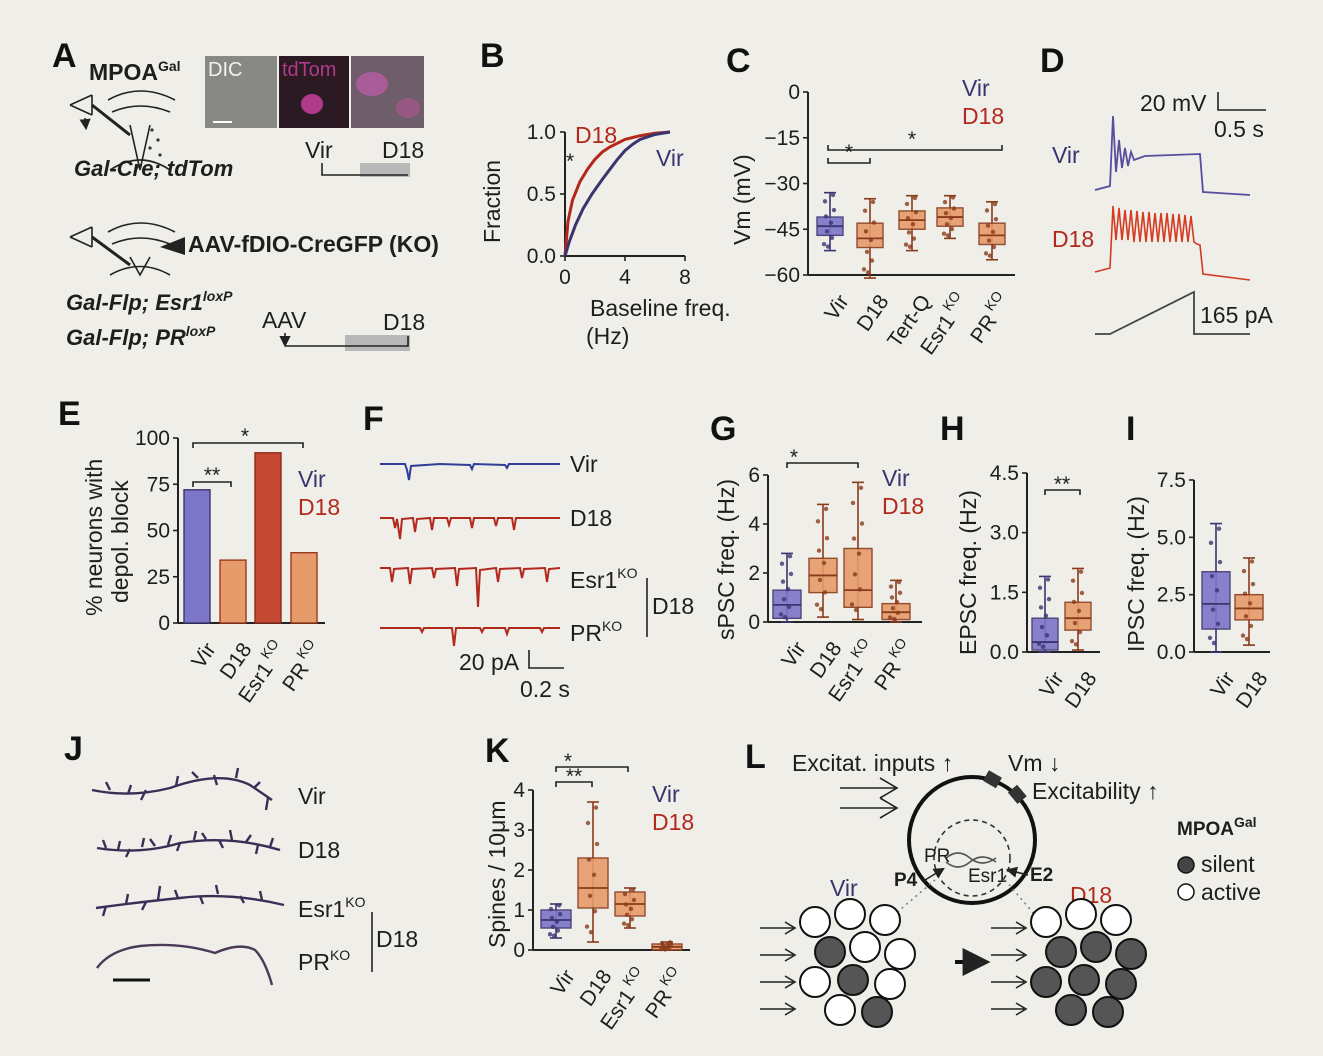  Describe the element at coordinates (284, 320) in the screenshot. I see `timeline-2-aav: AAV` at that location.